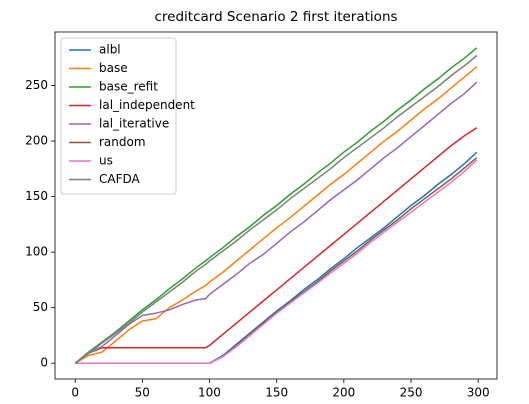 The image size is (529, 404). What do you see at coordinates (128, 87) in the screenshot?
I see `legend-label: base_refit` at bounding box center [128, 87].